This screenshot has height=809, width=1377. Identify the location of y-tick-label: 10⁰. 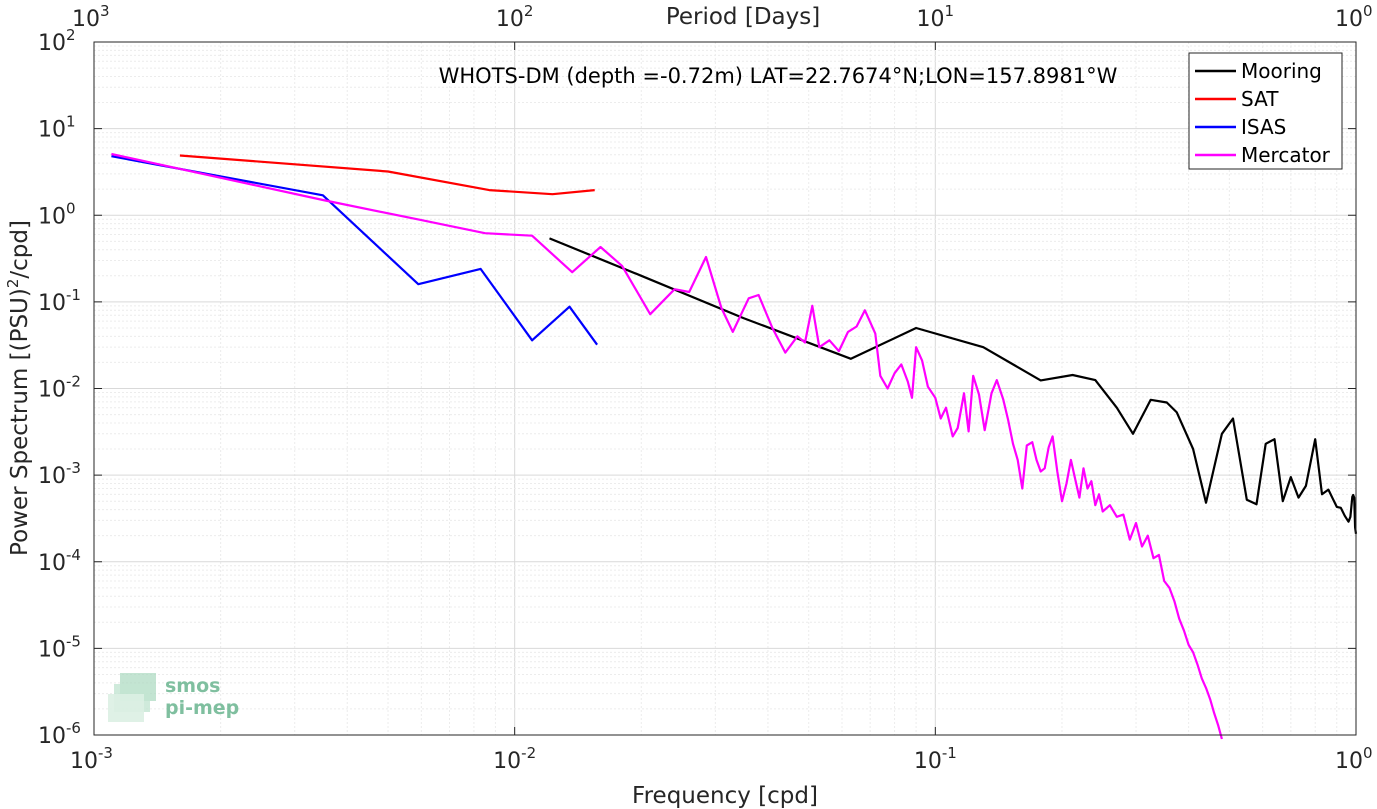
(57, 214).